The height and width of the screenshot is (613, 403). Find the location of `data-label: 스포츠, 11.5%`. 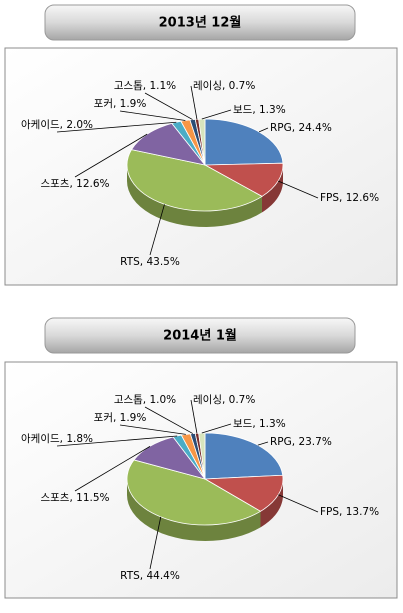

data-label: 스포츠, 11.5% is located at coordinates (74, 498).